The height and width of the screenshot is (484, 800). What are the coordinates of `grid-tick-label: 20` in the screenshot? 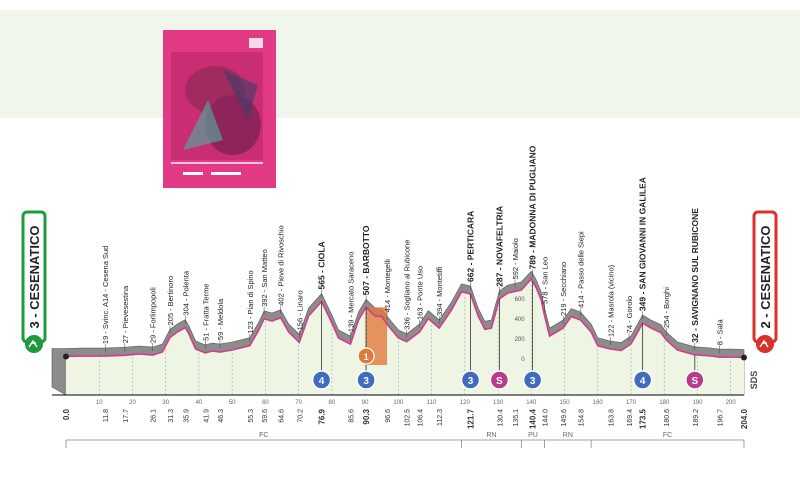 It's located at (132, 403).